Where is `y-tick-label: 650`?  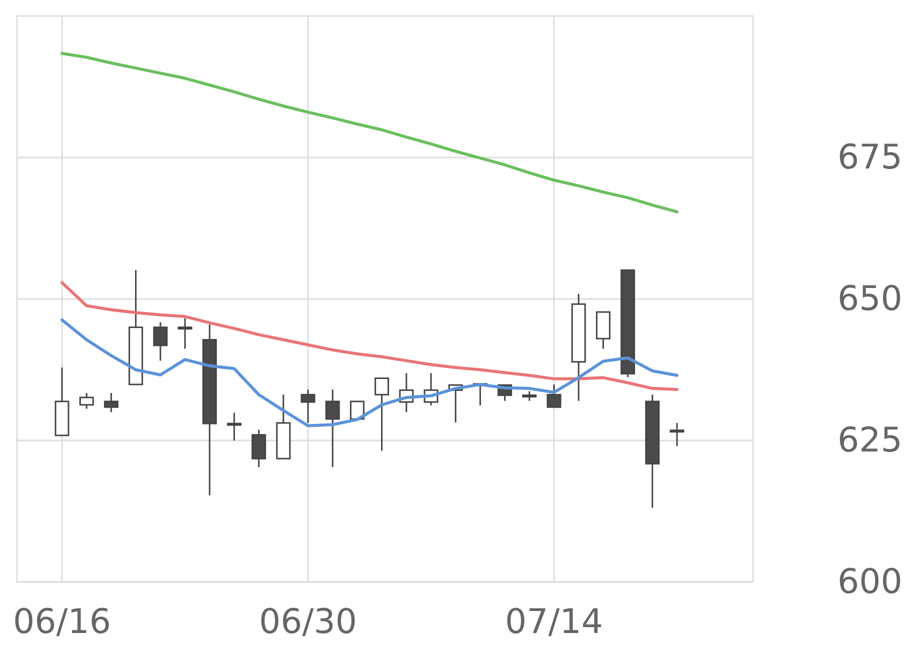
y-tick-label: 650 is located at coordinates (870, 299).